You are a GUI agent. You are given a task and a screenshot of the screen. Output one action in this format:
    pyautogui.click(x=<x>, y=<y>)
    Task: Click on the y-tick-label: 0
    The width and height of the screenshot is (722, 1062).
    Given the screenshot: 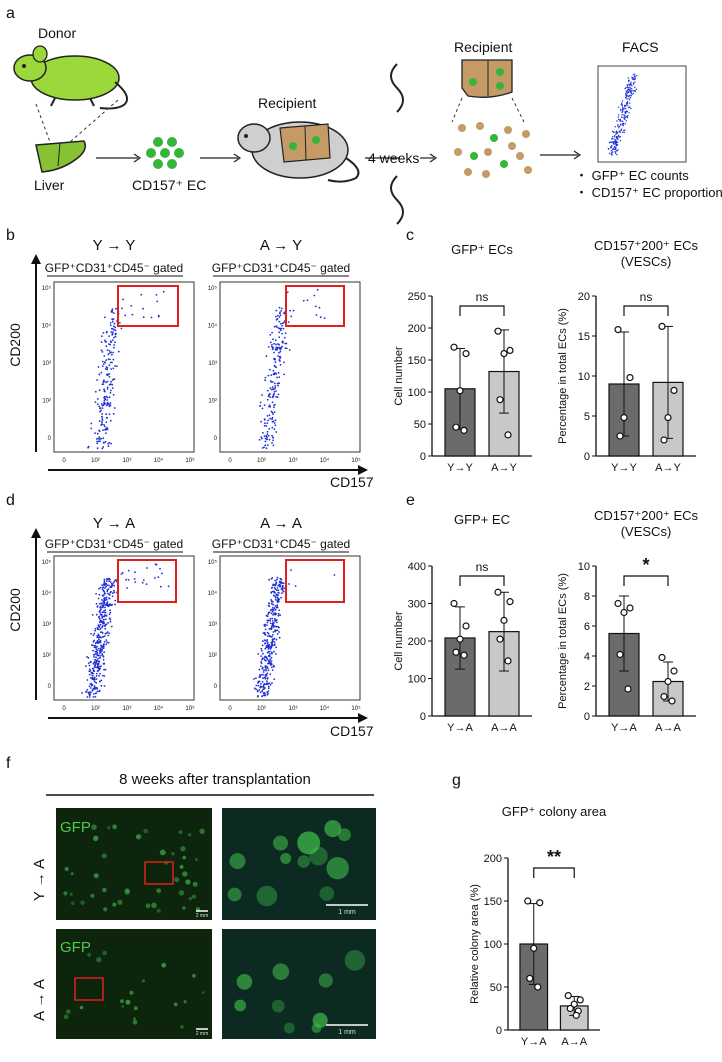 What is the action you would take?
    pyautogui.click(x=499, y=1031)
    